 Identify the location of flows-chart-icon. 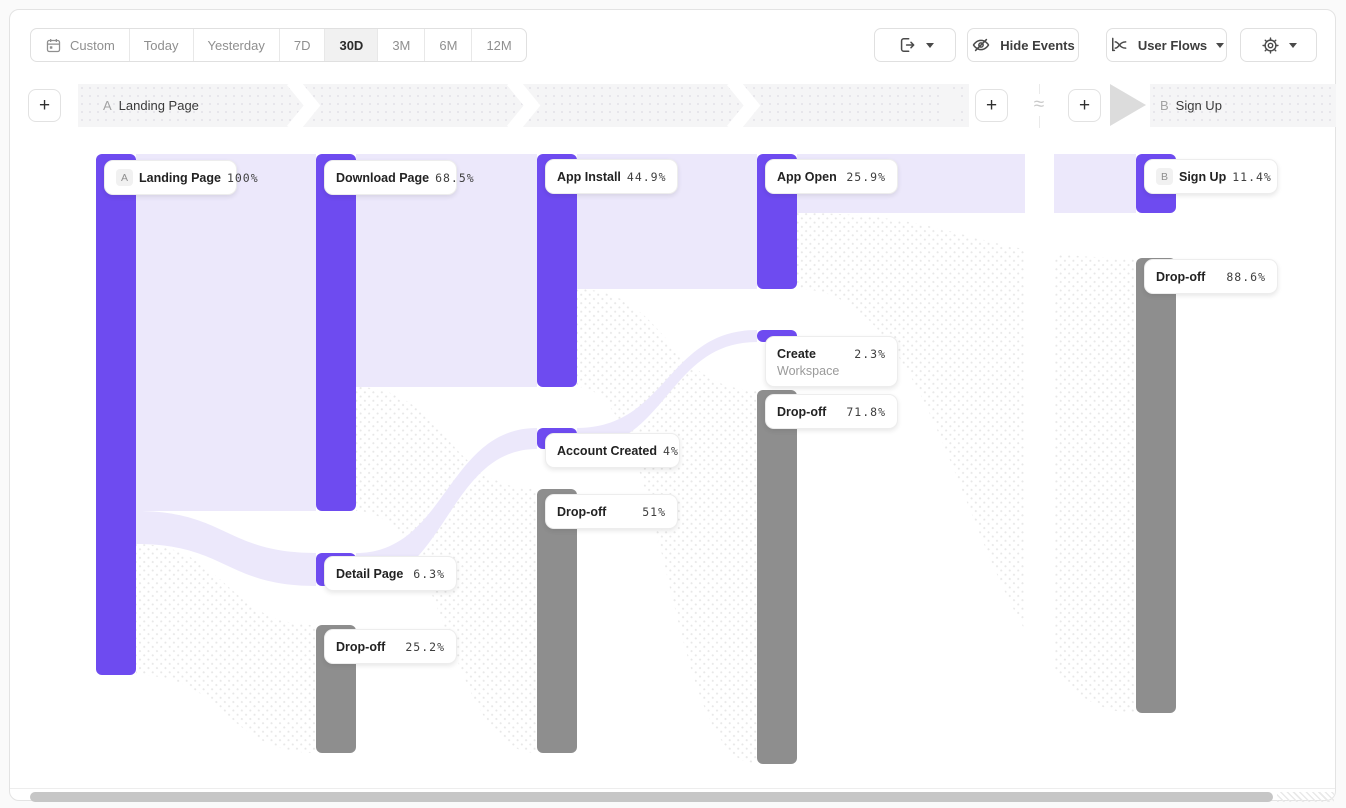
(1119, 45).